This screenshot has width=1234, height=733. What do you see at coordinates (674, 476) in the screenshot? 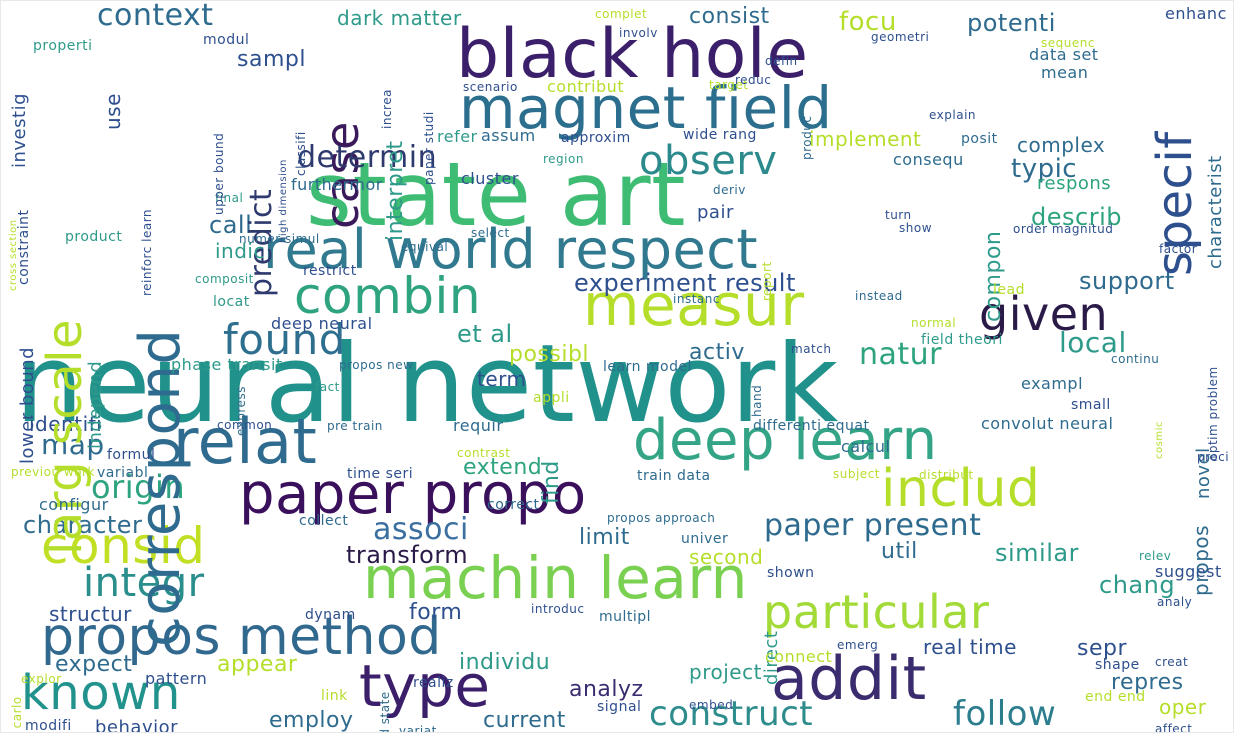
I see `word-train-data: train data` at bounding box center [674, 476].